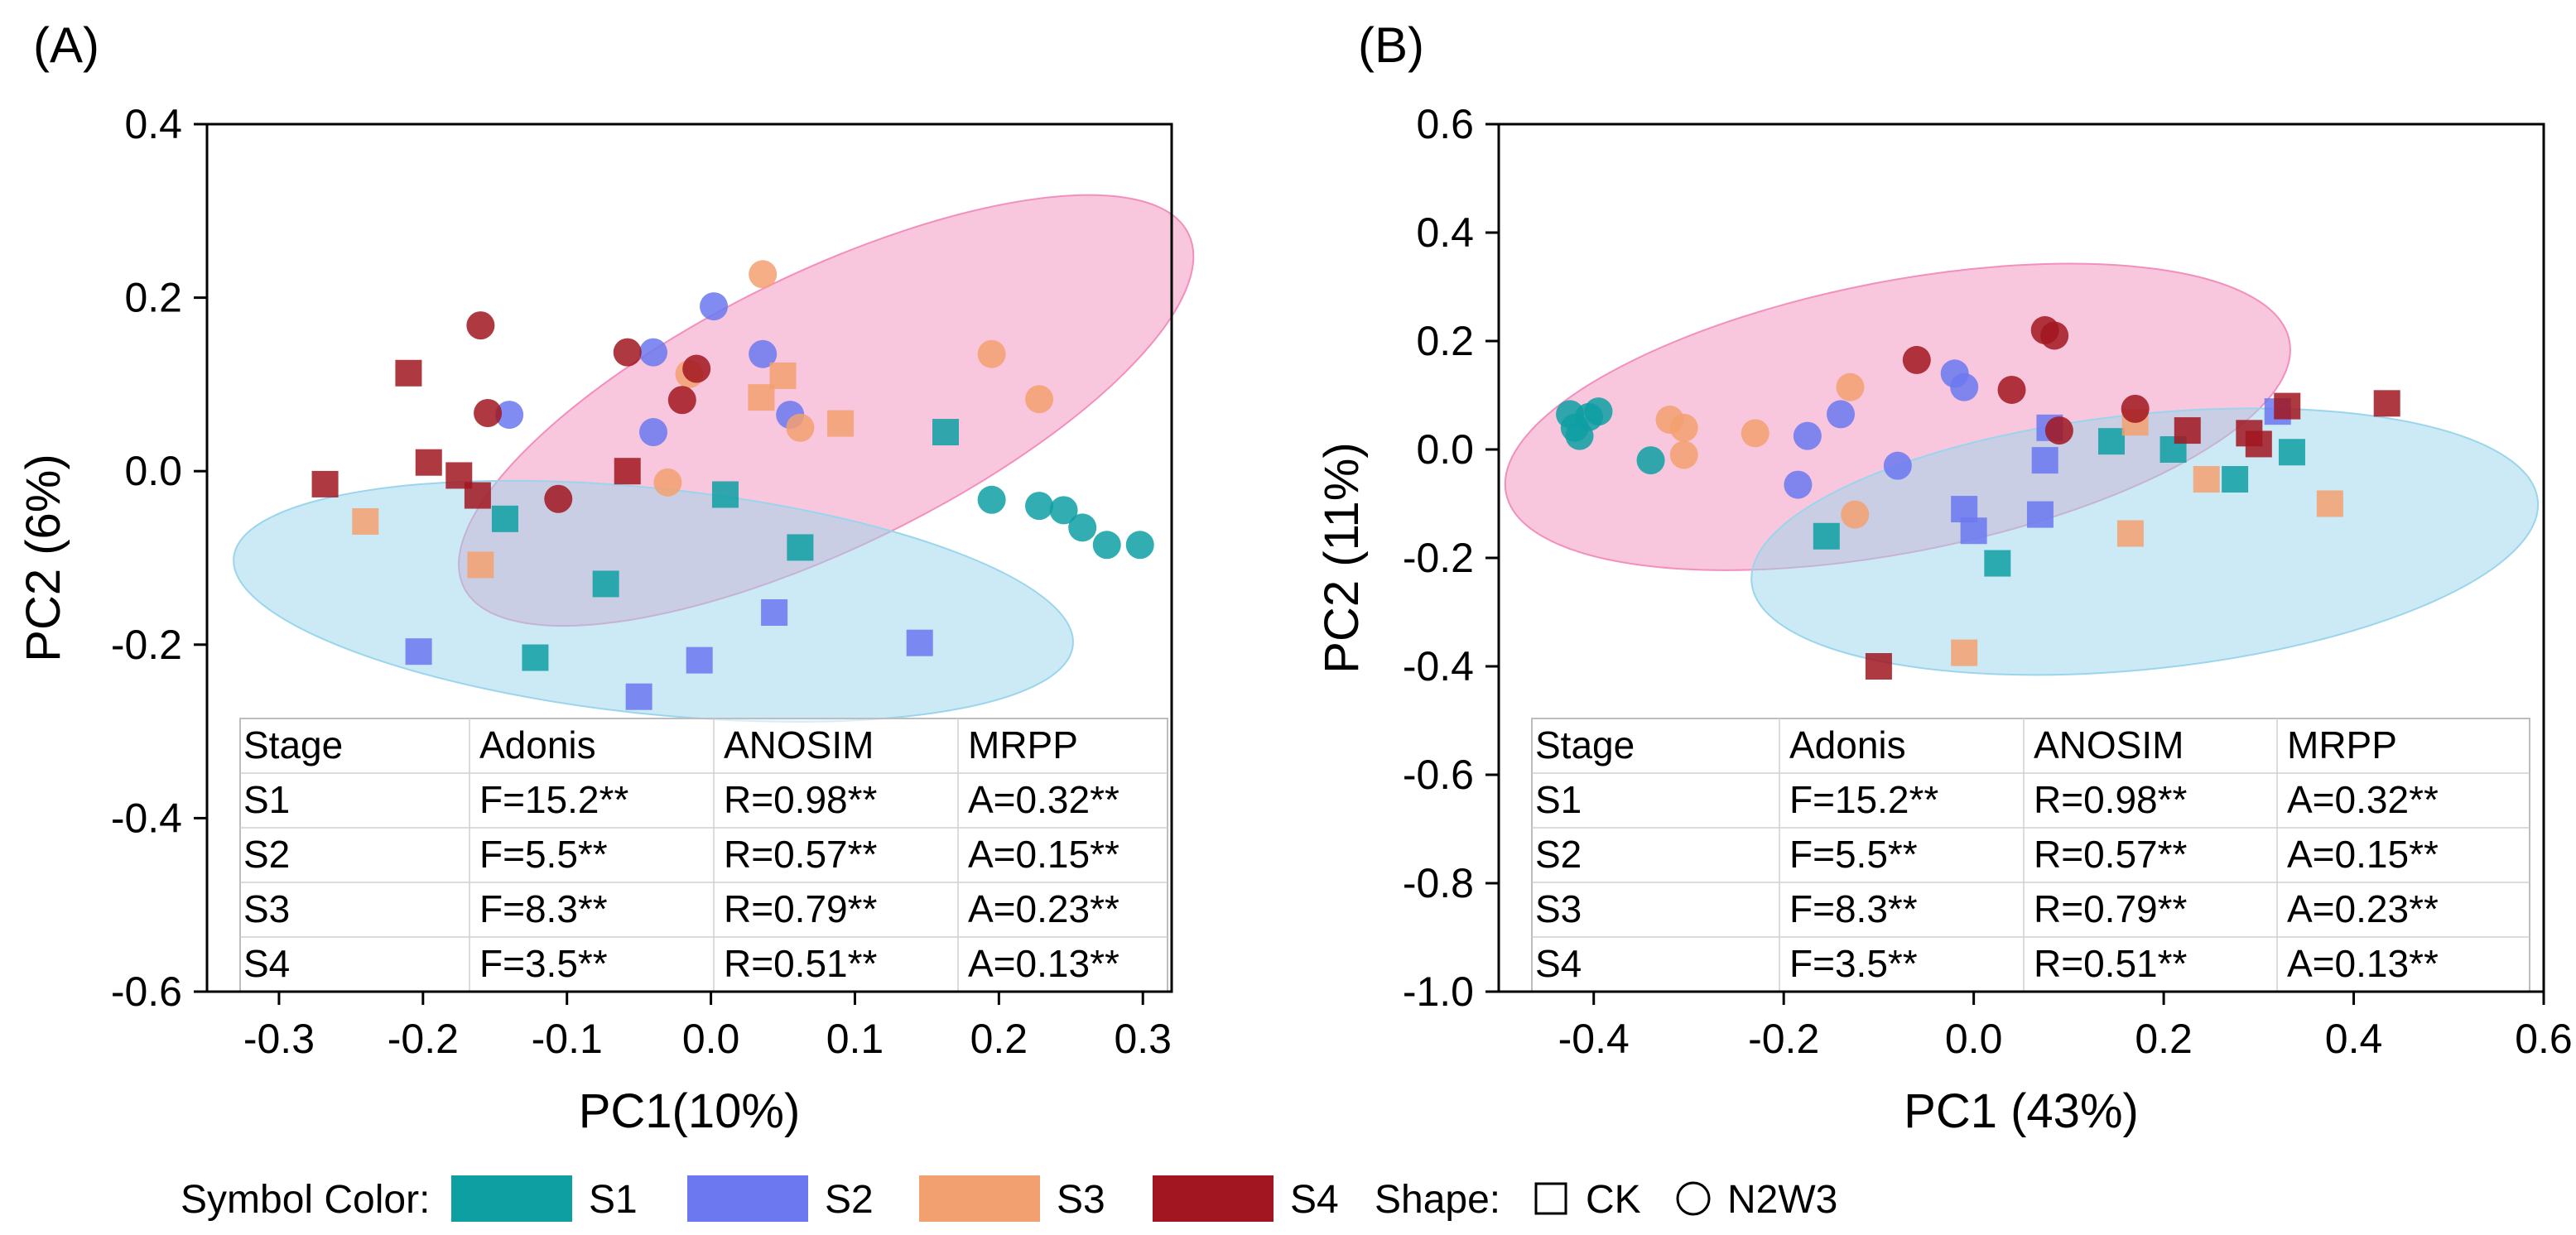  Describe the element at coordinates (2111, 963) in the screenshot. I see `table-cell: R=0.51**` at that location.